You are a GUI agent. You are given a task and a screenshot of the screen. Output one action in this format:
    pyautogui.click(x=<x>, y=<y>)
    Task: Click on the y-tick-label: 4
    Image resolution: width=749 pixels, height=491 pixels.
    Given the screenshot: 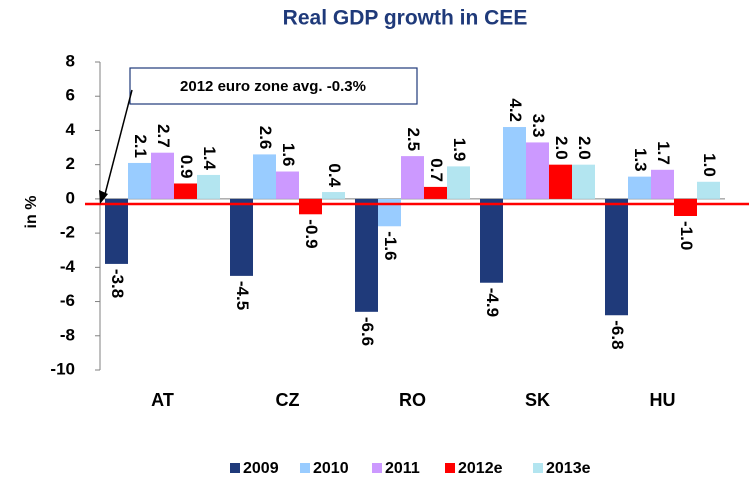 What is the action you would take?
    pyautogui.click(x=71, y=129)
    